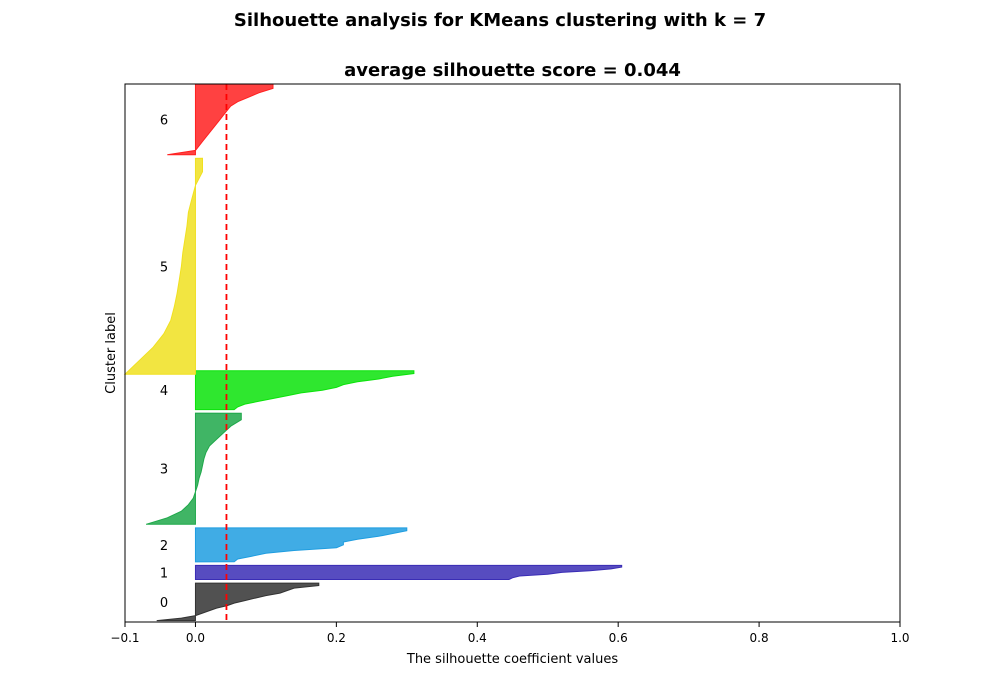 This screenshot has width=1000, height=700. What do you see at coordinates (301, 545) in the screenshot?
I see `cluster-2-silhouette-area` at bounding box center [301, 545].